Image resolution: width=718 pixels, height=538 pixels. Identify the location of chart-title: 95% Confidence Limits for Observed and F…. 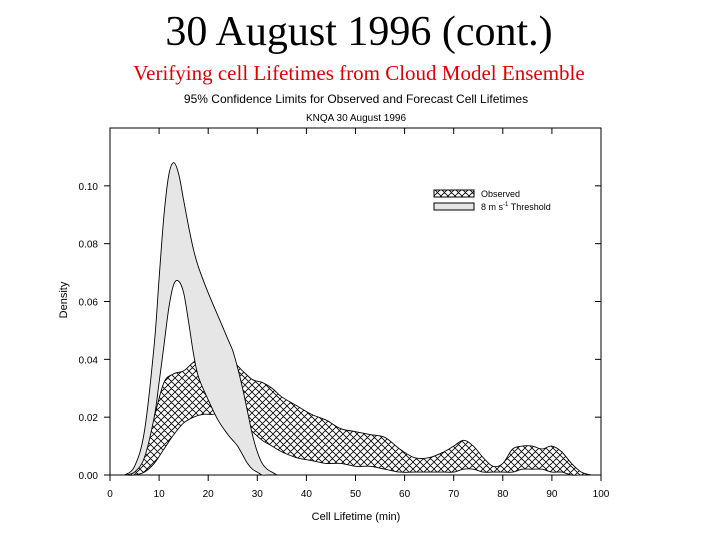
(356, 99).